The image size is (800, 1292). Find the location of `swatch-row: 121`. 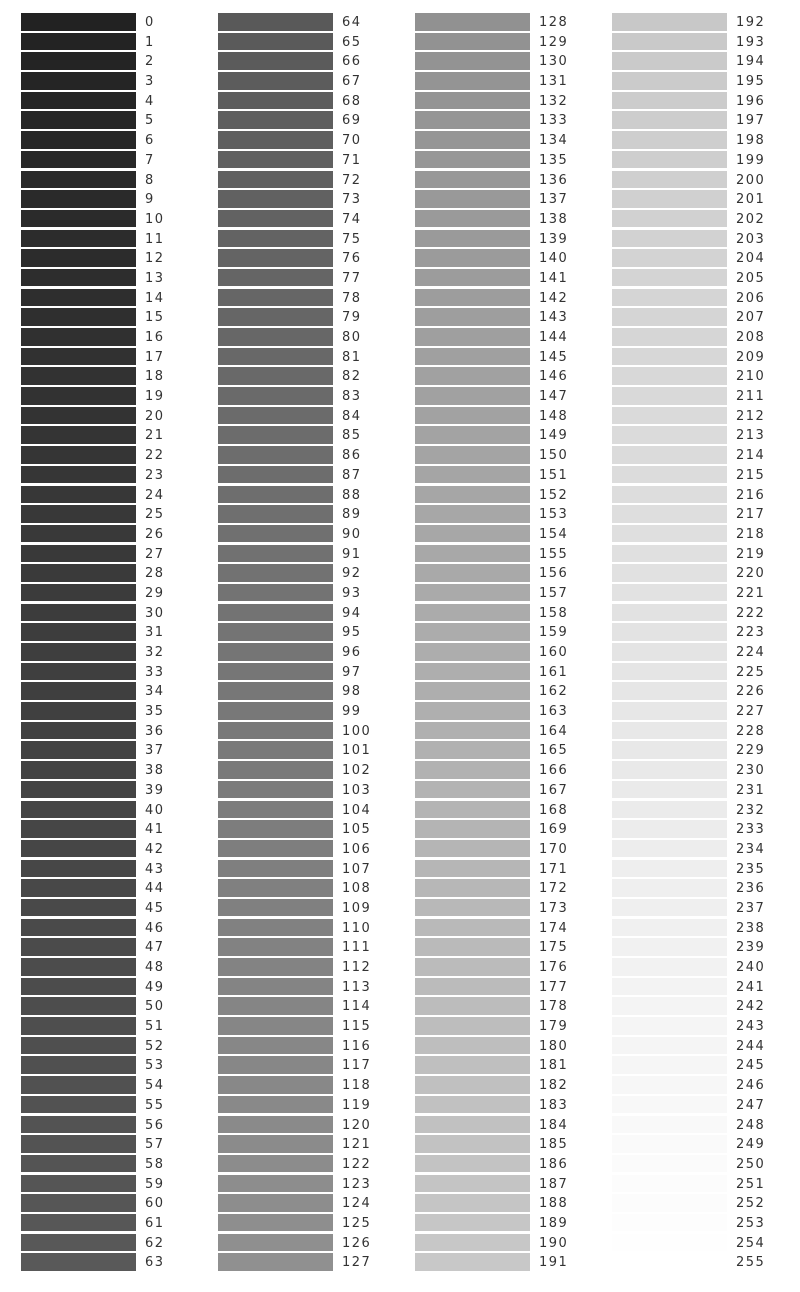

swatch-row: 121 is located at coordinates (305, 1145).